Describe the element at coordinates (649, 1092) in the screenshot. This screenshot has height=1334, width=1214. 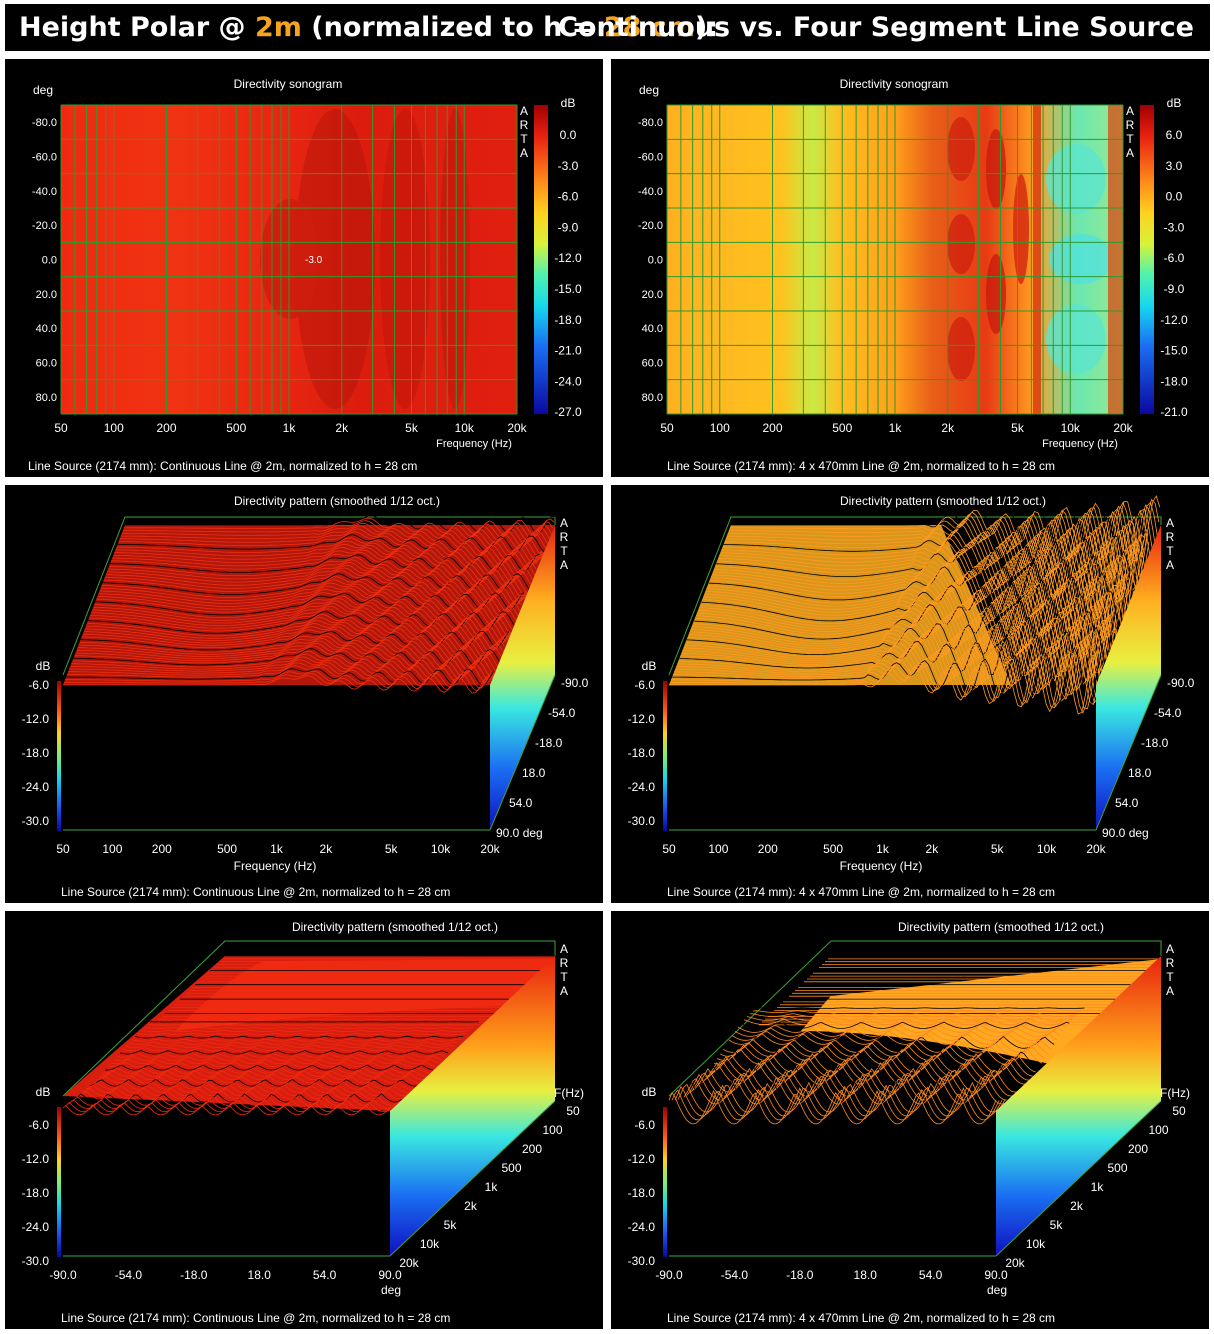
I see `db-unit: dB` at that location.